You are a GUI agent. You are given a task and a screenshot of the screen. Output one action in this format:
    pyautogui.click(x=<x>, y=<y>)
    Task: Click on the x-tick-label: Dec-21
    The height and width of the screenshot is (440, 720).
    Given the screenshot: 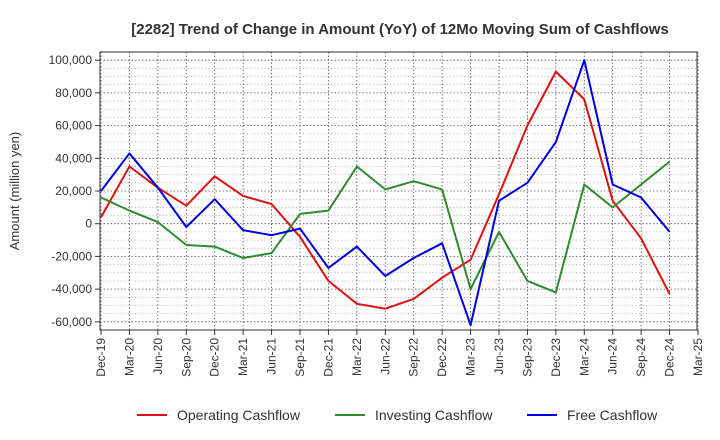 What is the action you would take?
    pyautogui.click(x=328, y=357)
    